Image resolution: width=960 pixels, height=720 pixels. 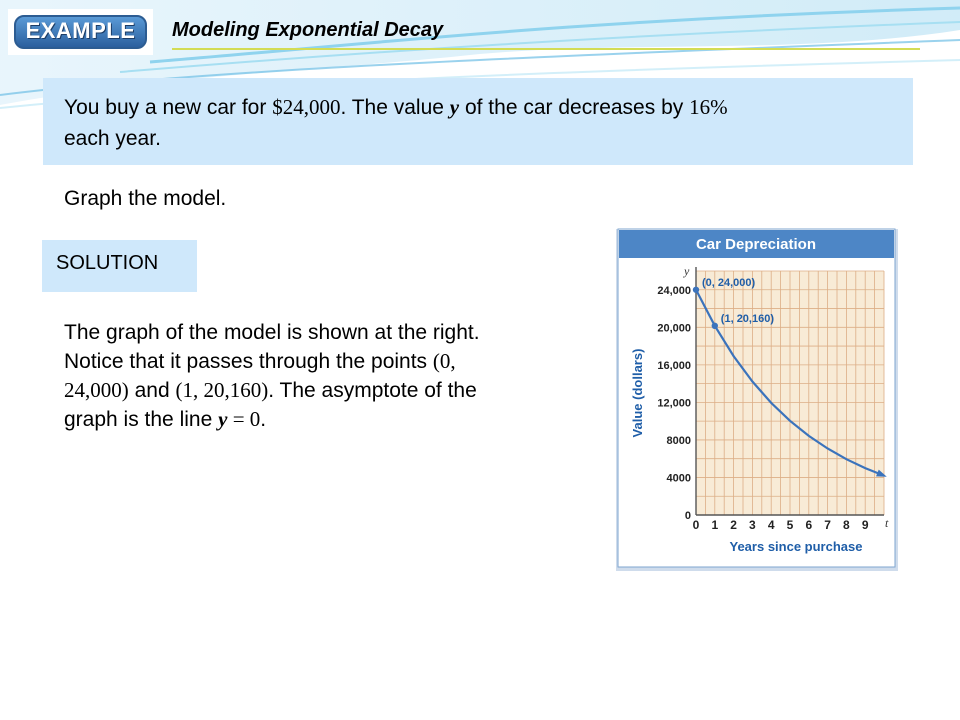 I want to click on y-tick-label: 0, so click(x=688, y=516).